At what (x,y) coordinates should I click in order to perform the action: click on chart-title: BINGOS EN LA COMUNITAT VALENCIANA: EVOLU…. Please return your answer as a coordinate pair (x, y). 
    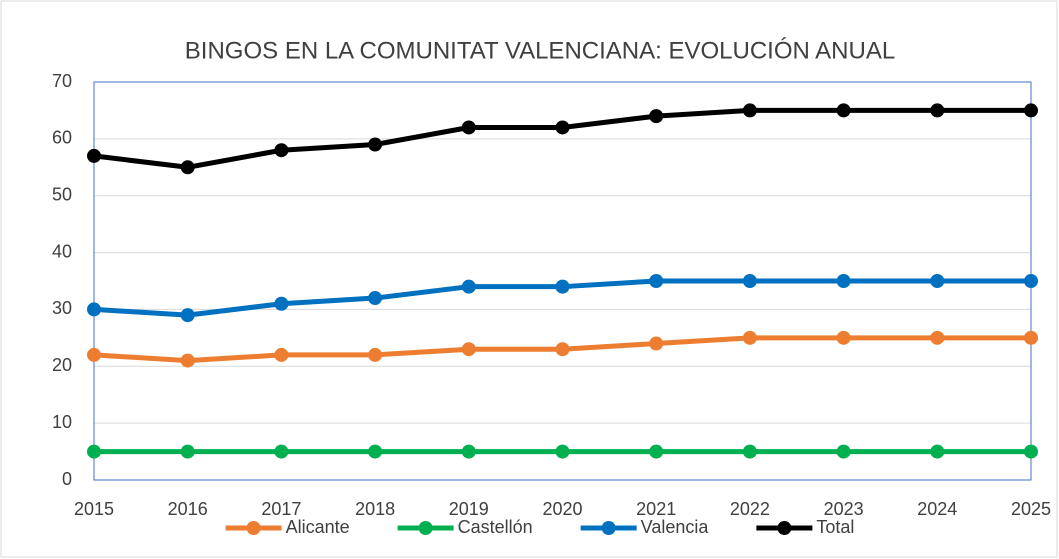
    Looking at the image, I should click on (540, 50).